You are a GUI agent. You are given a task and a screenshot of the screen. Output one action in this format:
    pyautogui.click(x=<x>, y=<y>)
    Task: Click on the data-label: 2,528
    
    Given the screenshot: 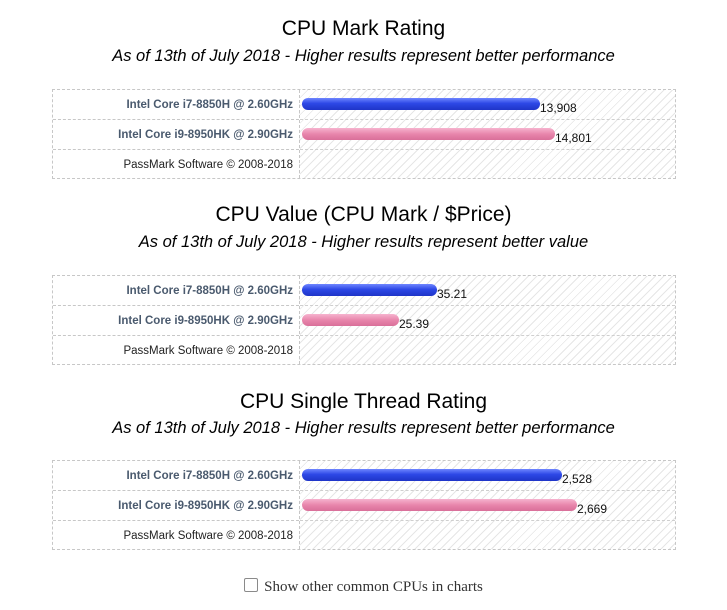 What is the action you would take?
    pyautogui.click(x=577, y=479)
    